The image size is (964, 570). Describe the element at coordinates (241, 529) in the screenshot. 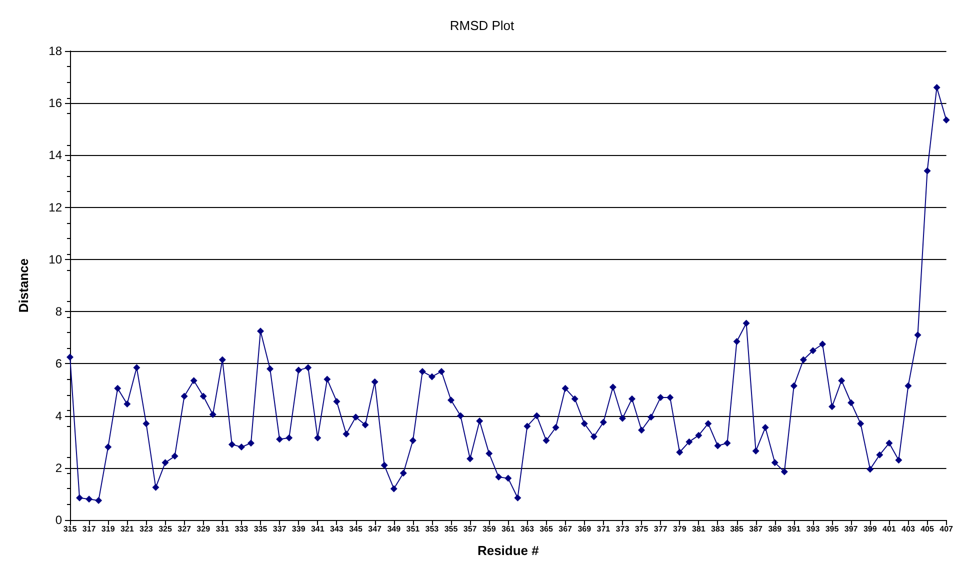

I see `x-tick-label: 333` at that location.